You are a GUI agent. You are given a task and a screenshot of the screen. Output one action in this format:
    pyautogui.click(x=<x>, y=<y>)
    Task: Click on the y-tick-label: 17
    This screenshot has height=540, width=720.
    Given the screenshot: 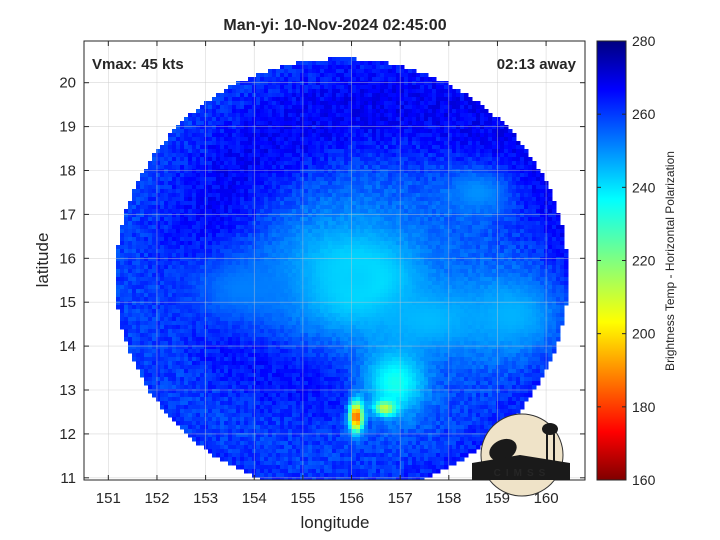 What is the action you would take?
    pyautogui.click(x=67, y=214)
    